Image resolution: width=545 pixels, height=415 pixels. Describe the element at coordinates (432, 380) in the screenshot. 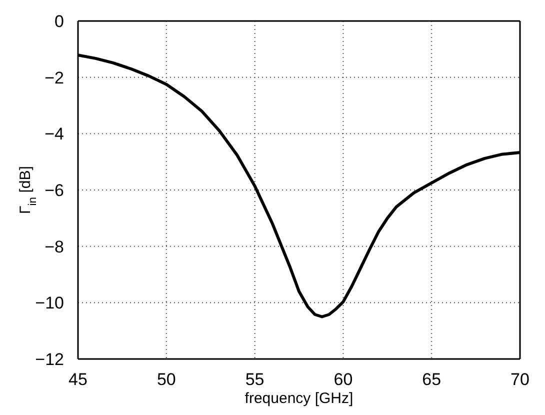

I see `x-tick-label: 65` at that location.